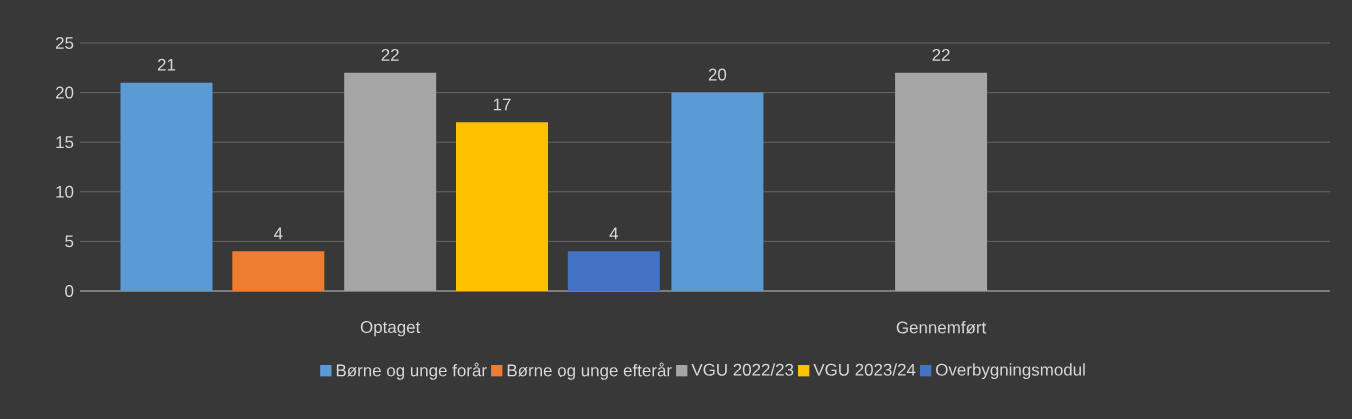  I want to click on x-tick-label: Gennemført, so click(941, 327).